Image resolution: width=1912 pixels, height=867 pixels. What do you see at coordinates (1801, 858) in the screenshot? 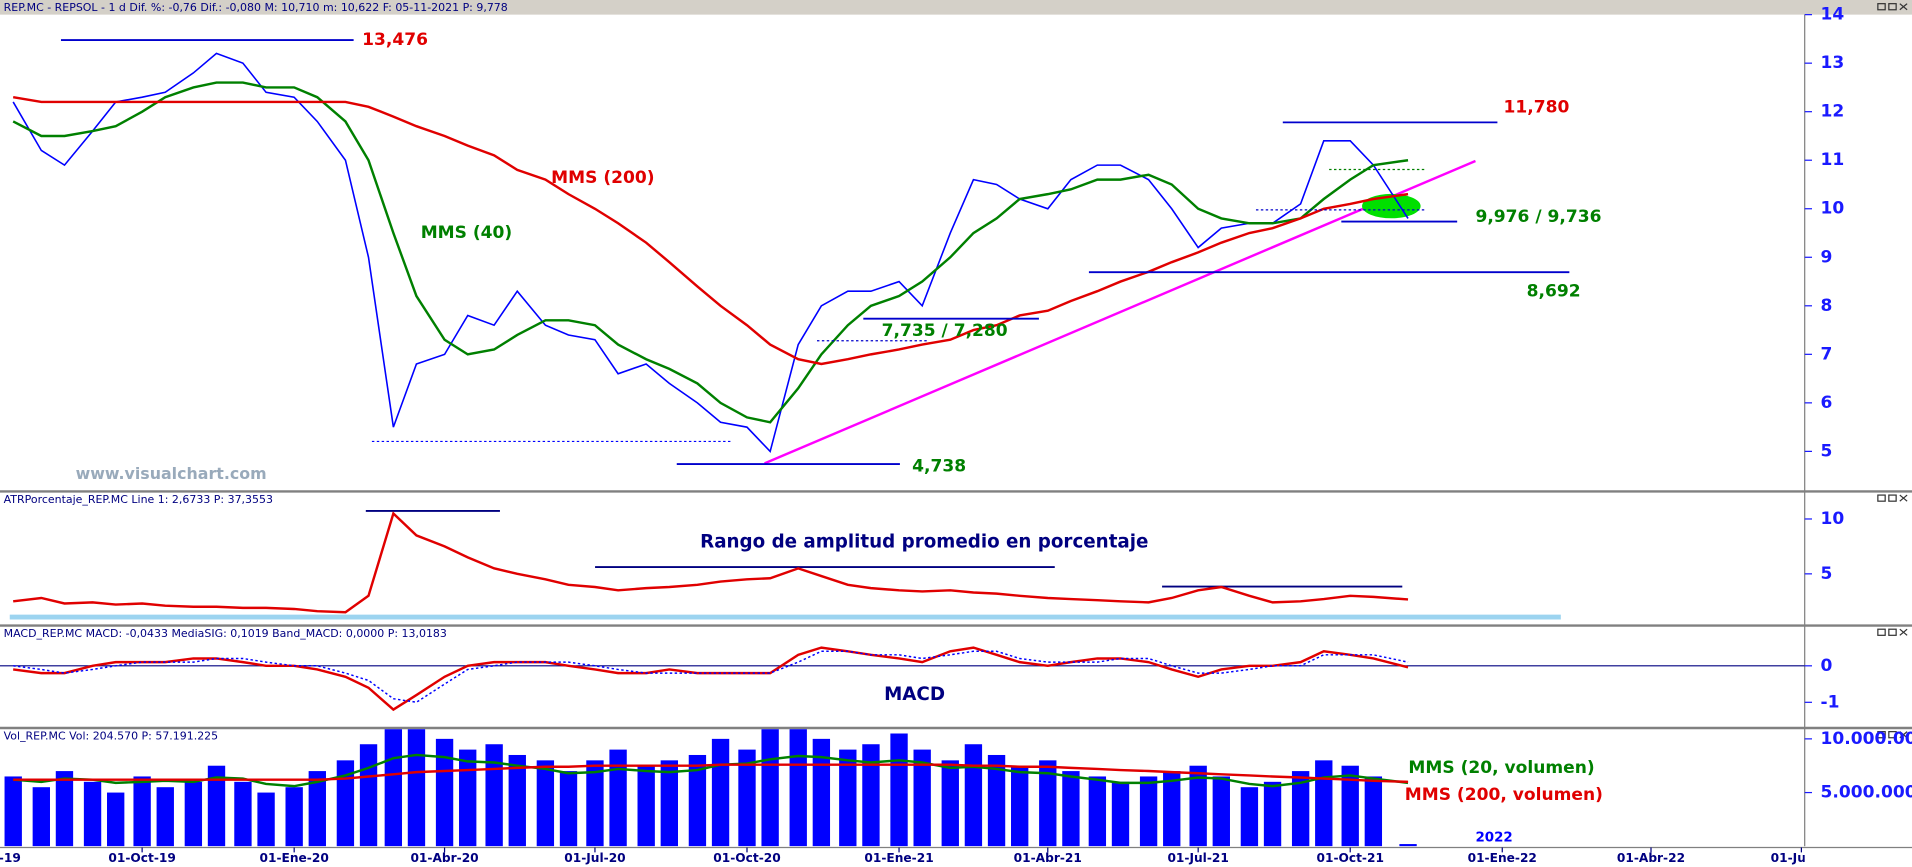
I see `x-tick-label: 01-Jul-22` at bounding box center [1801, 858].